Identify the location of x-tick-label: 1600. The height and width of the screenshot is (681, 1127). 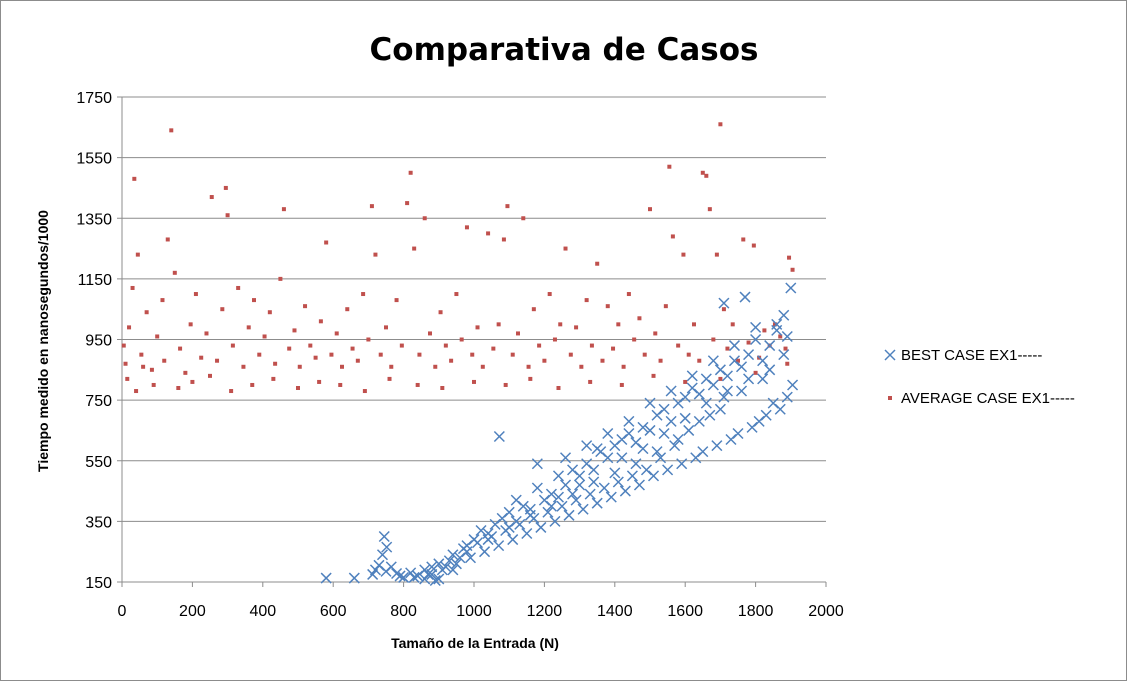
(685, 611).